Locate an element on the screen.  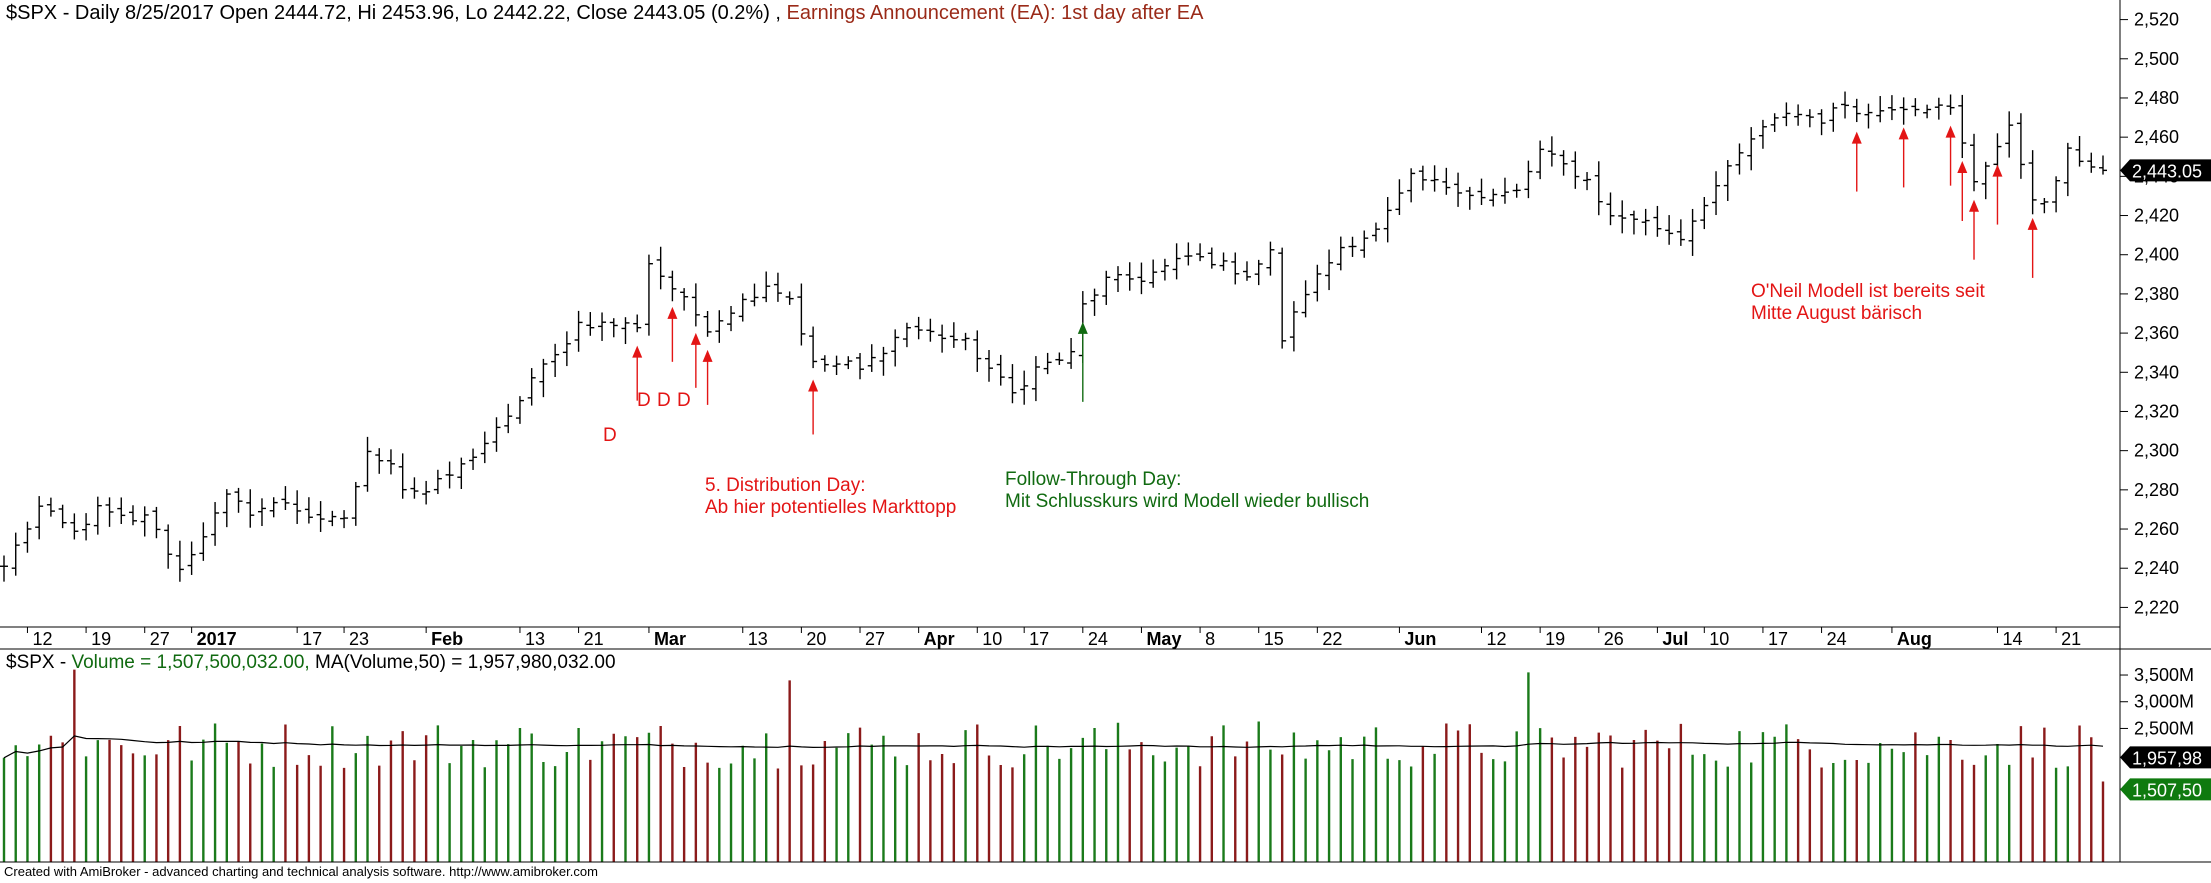
price-tick-label: 2,300 is located at coordinates (2156, 451).